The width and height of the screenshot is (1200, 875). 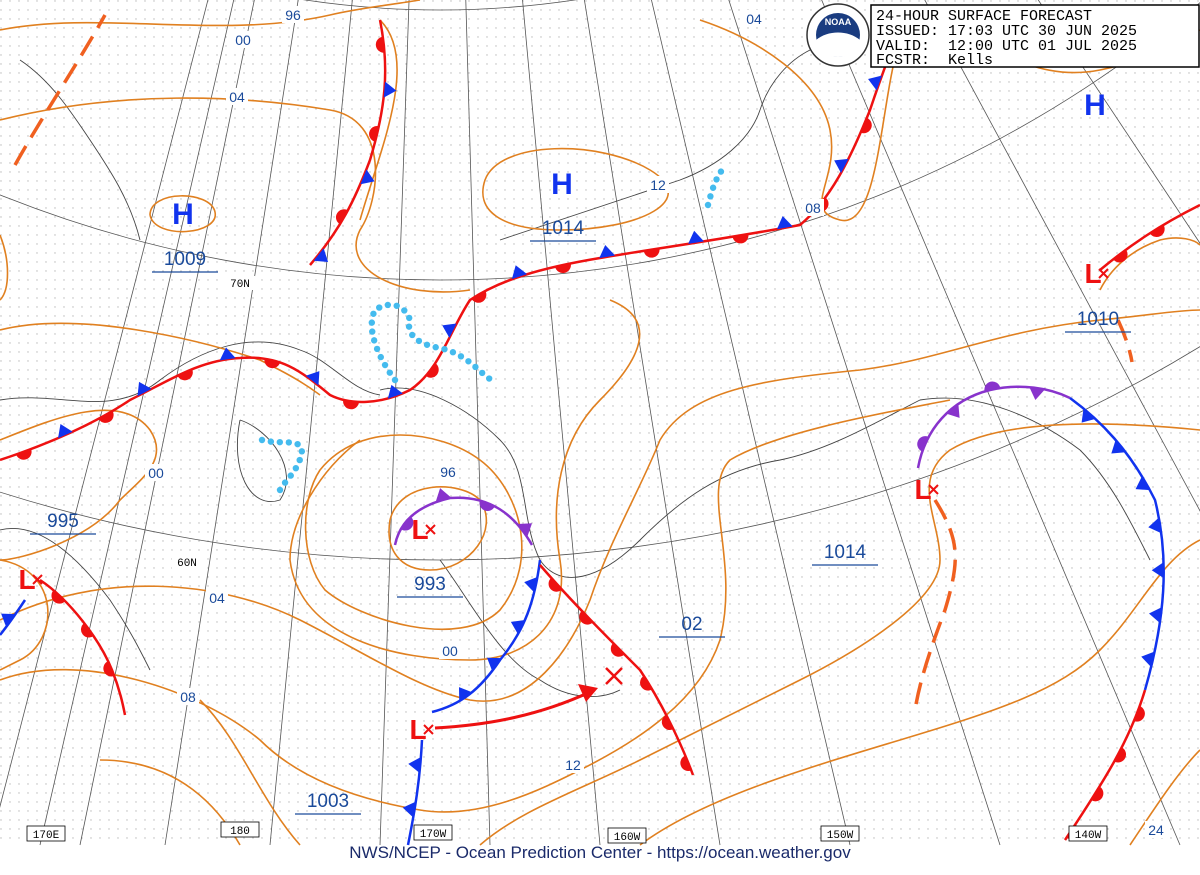 I want to click on isobar-label: 08, so click(x=188, y=697).